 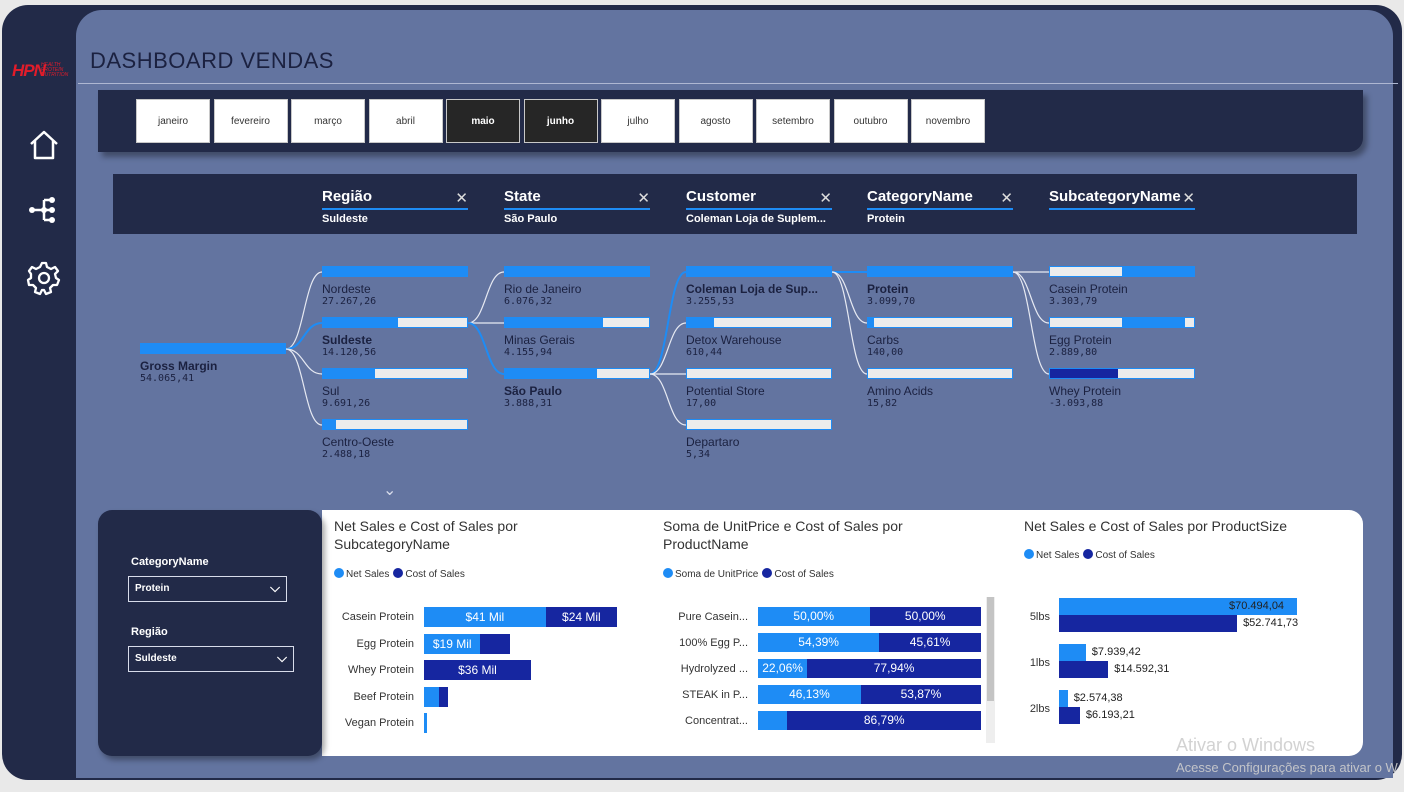 What do you see at coordinates (1073, 301) in the screenshot?
I see `tree-node-value: 3.303,79` at bounding box center [1073, 301].